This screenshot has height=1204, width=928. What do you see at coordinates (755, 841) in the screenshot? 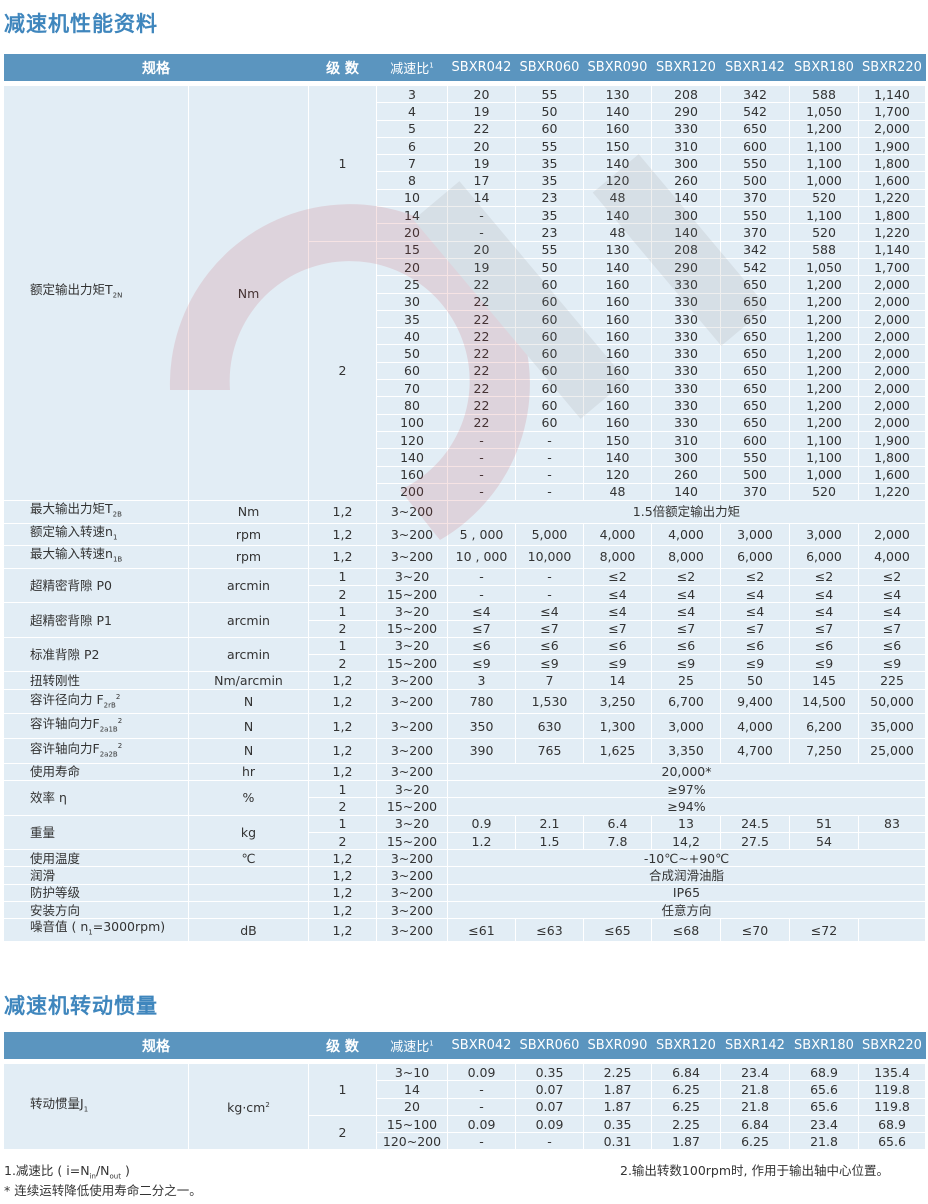
I see `value-cell: 27.5` at bounding box center [755, 841].